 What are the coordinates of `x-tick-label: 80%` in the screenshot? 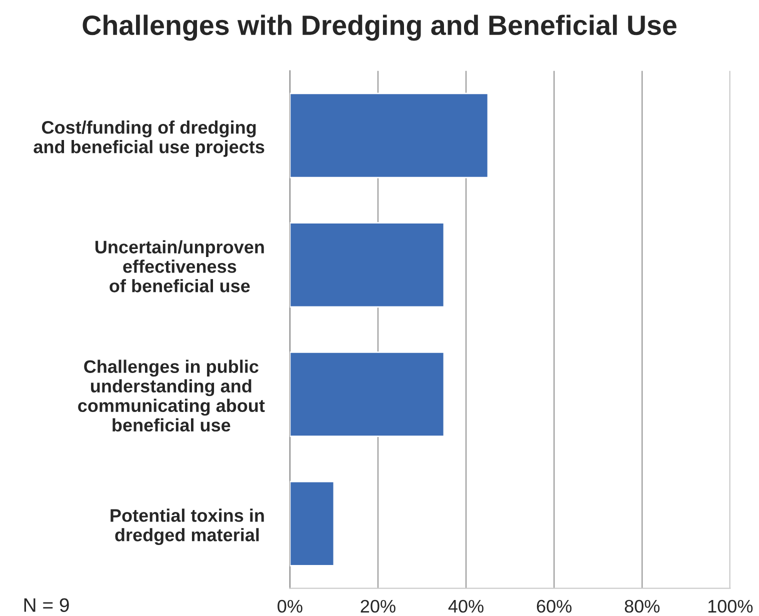 It's located at (642, 606).